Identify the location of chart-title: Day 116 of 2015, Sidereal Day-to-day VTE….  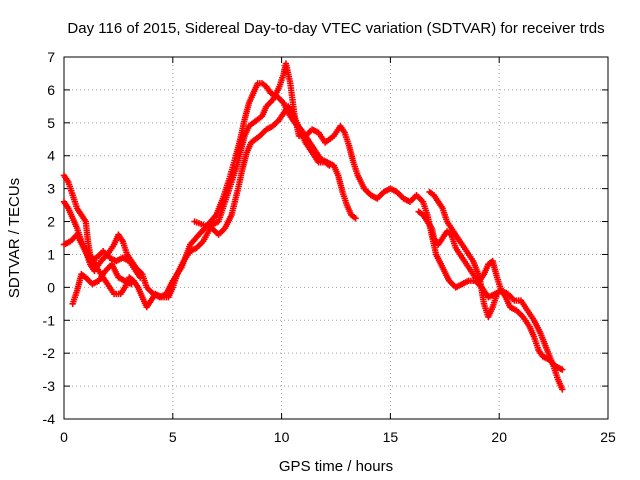
(335, 28).